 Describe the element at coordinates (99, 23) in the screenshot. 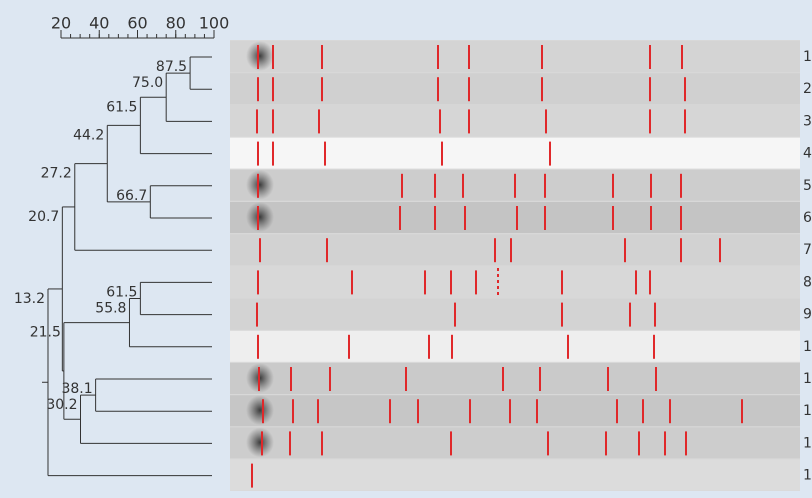

I see `tick-label: 40` at that location.